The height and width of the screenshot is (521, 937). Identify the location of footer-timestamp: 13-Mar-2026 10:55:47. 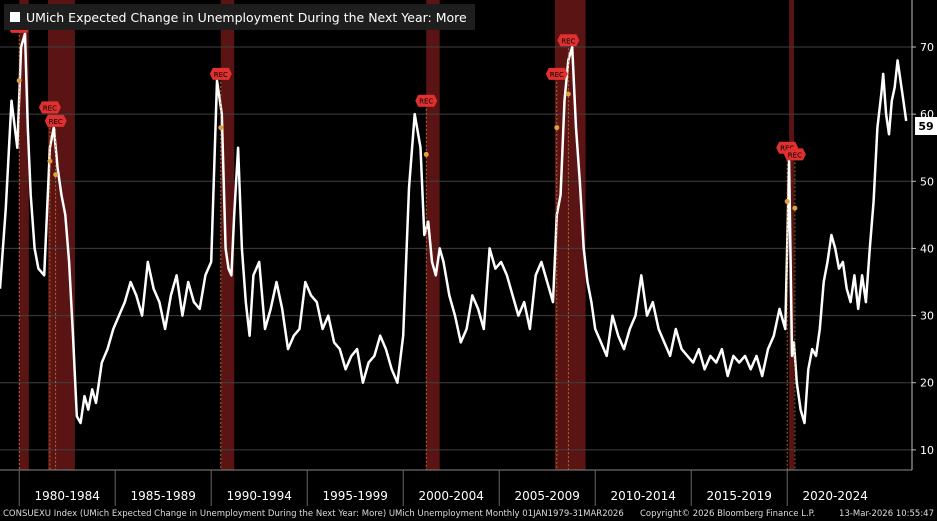
(886, 514).